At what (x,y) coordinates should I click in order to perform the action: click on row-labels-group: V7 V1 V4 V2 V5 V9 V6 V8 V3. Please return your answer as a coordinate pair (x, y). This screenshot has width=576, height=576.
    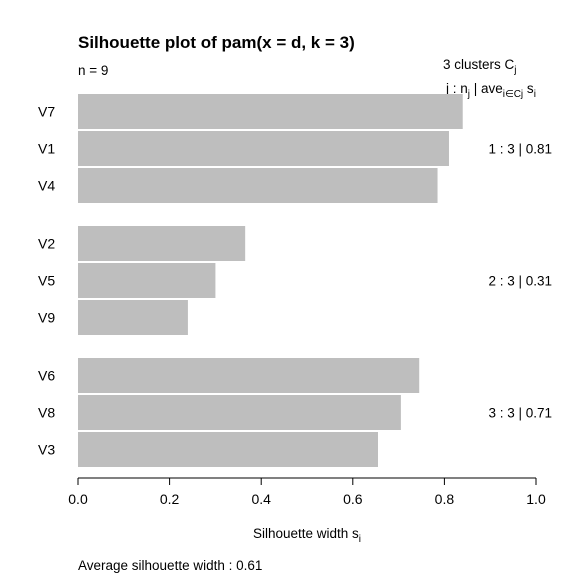
    Looking at the image, I should click on (46, 281).